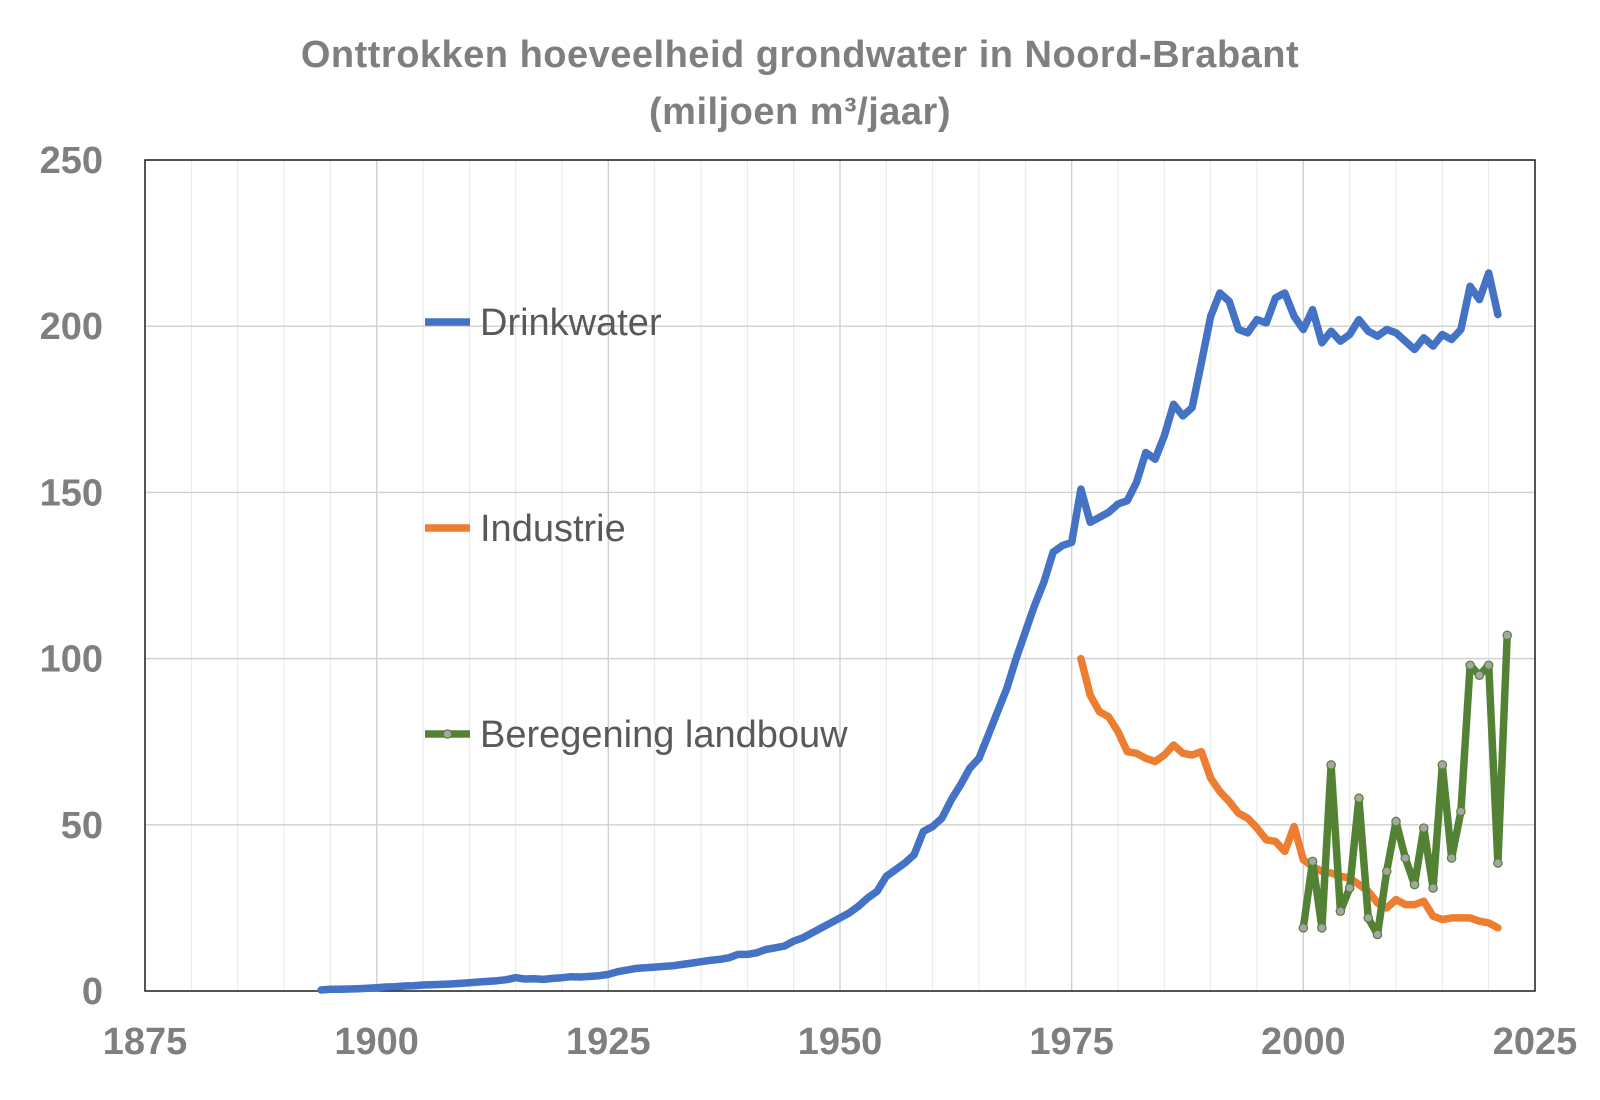 This screenshot has height=1100, width=1600. I want to click on x-tick-label: 1900, so click(376, 1042).